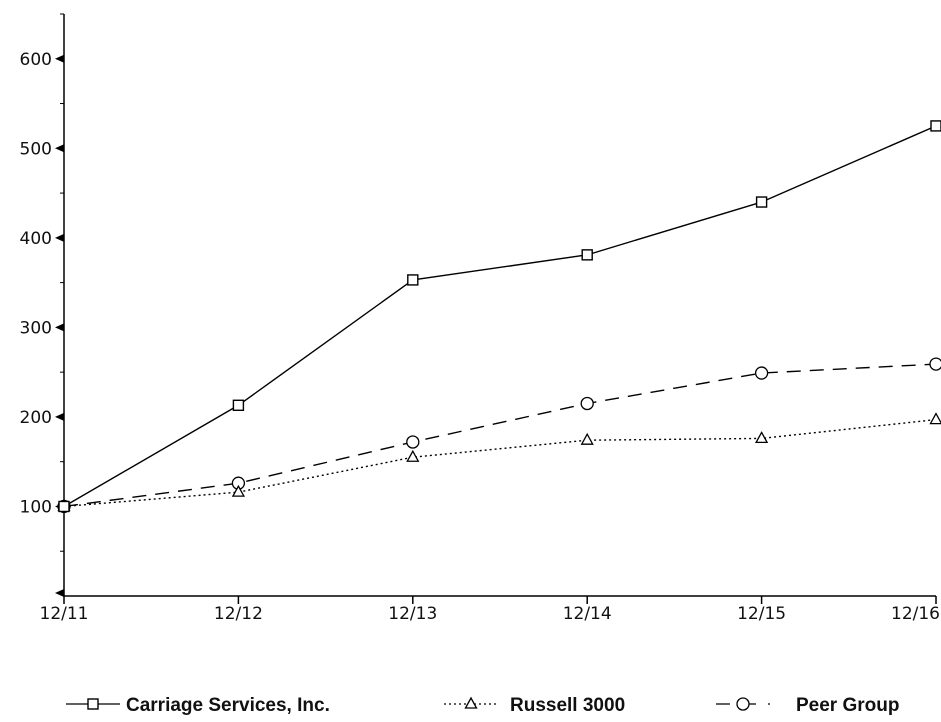 This screenshot has width=941, height=722. Describe the element at coordinates (471, 702) in the screenshot. I see `legend-marker-triangle` at that location.